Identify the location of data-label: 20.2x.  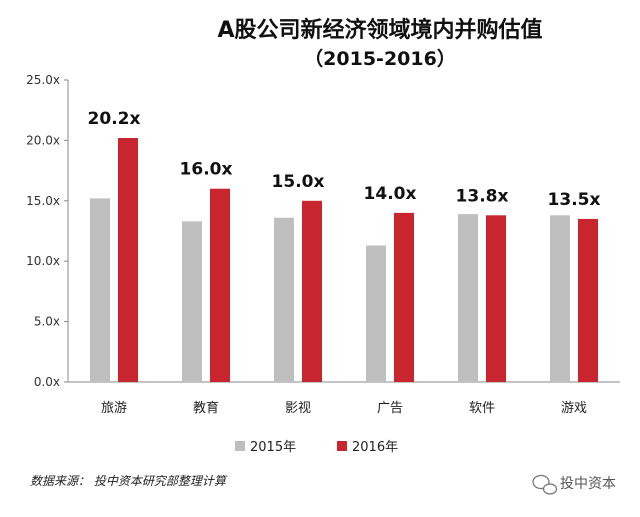
(114, 119).